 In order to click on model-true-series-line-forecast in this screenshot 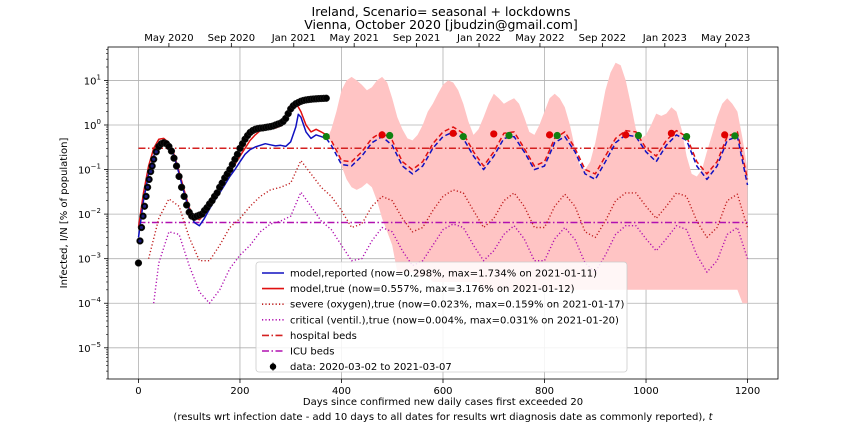, I will do `click(537, 153)`.